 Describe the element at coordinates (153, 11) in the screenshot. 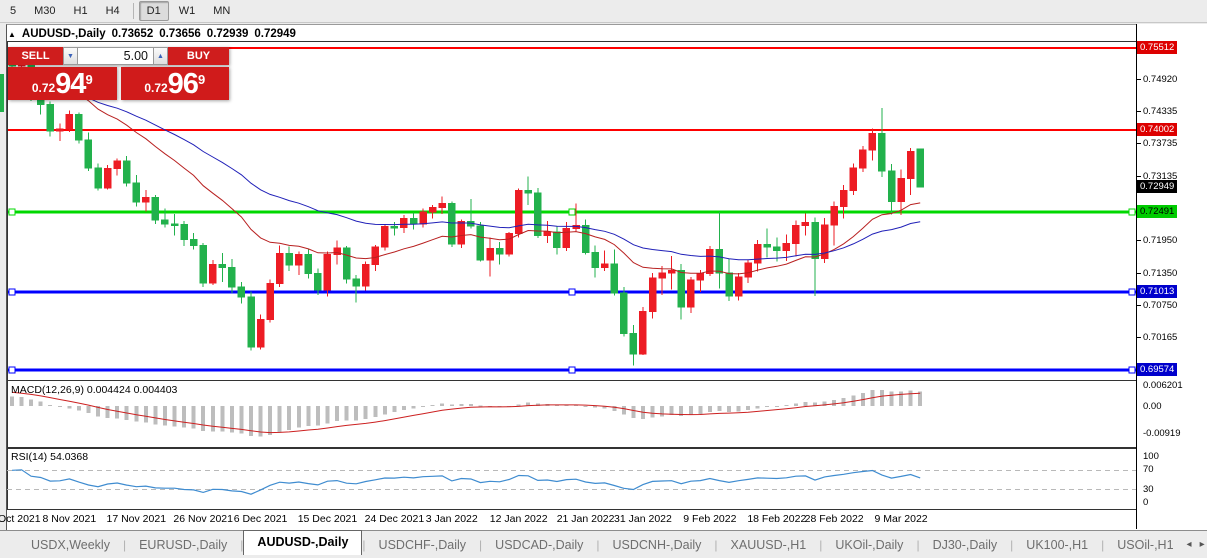

I see `timeframe-button-d1: D1` at that location.